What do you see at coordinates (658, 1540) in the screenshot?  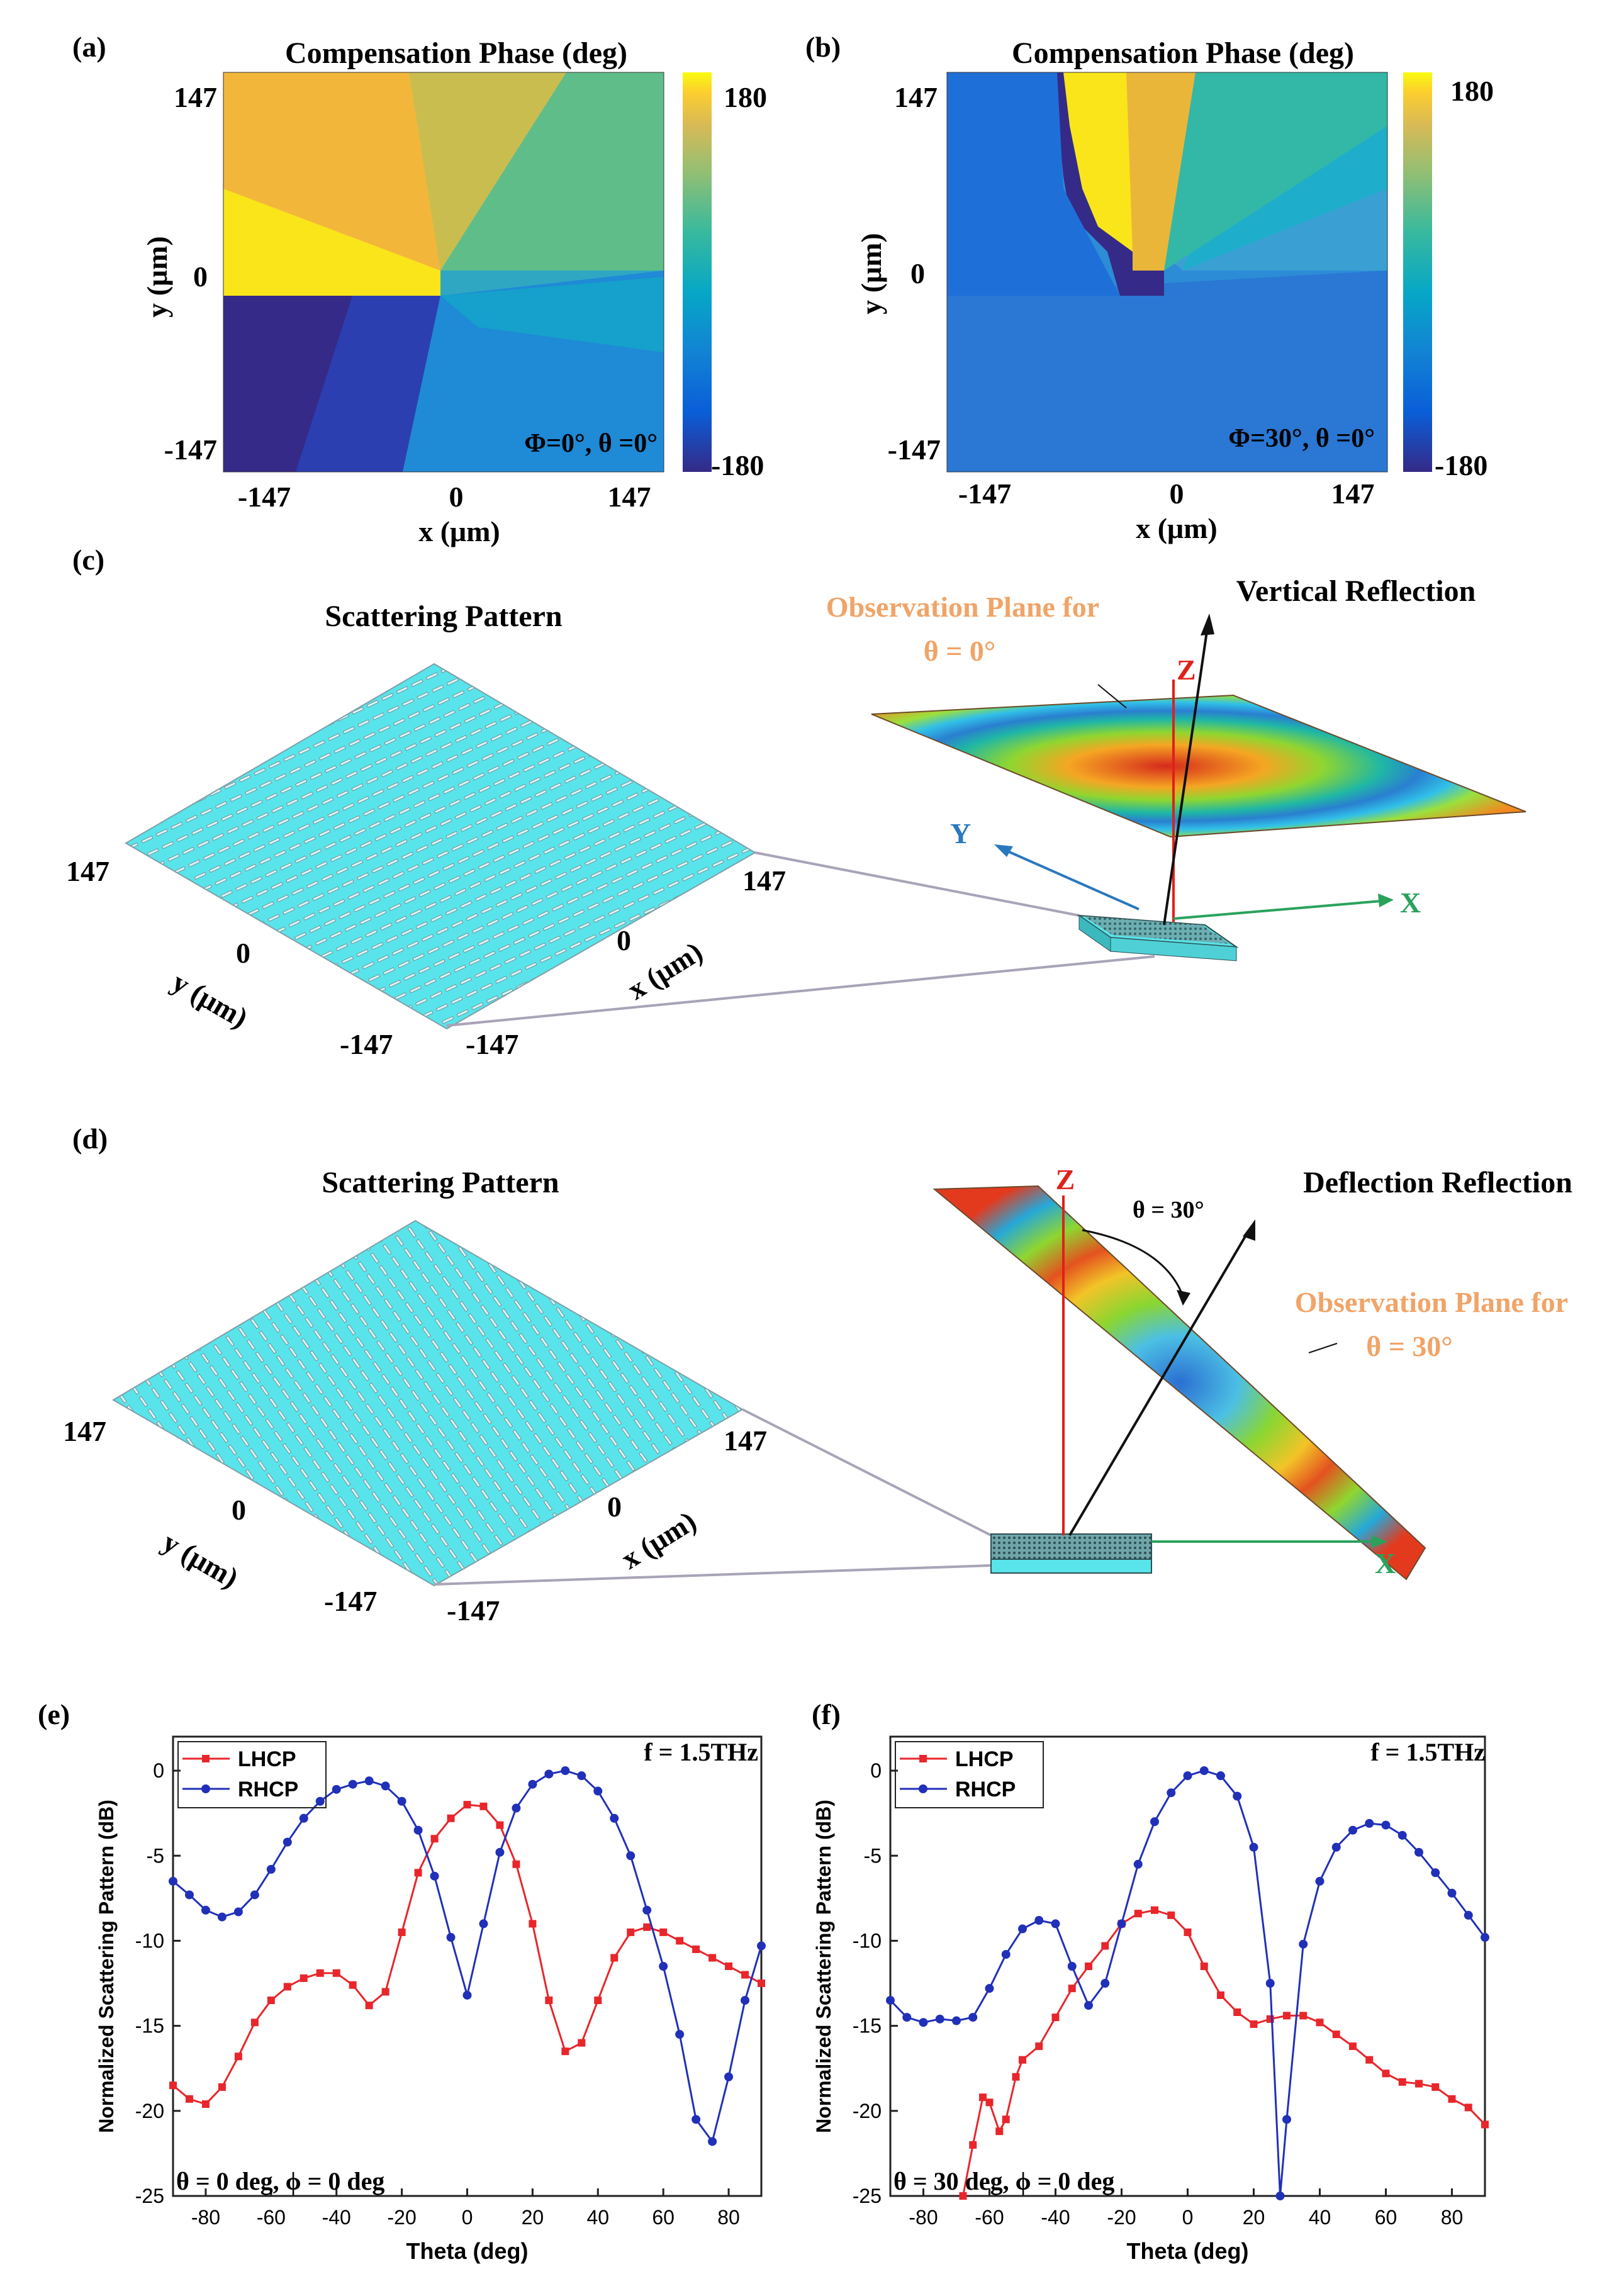 I see `d-xlabel: x (μm)` at bounding box center [658, 1540].